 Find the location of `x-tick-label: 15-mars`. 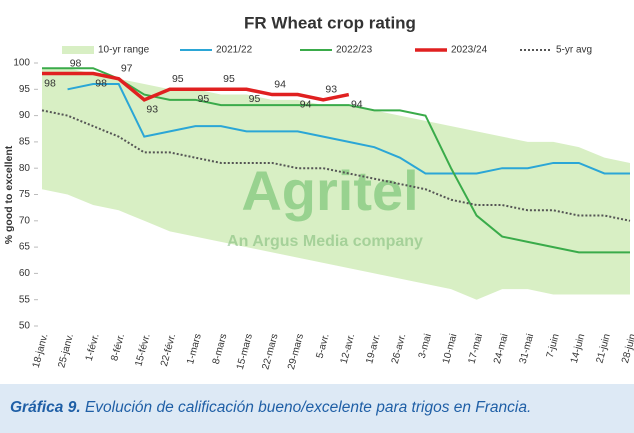

x-tick-label: 15-mars is located at coordinates (245, 352).